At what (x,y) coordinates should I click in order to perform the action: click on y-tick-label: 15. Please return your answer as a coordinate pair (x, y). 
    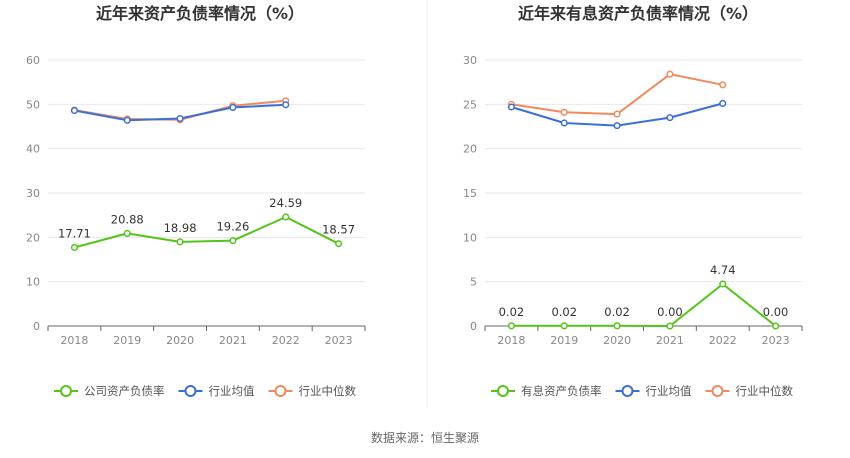
    Looking at the image, I should click on (470, 193).